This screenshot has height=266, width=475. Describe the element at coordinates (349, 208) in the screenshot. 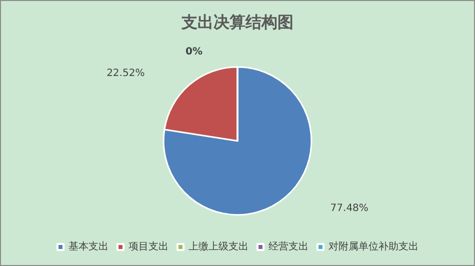

I see `data-label: 77.48%` at that location.